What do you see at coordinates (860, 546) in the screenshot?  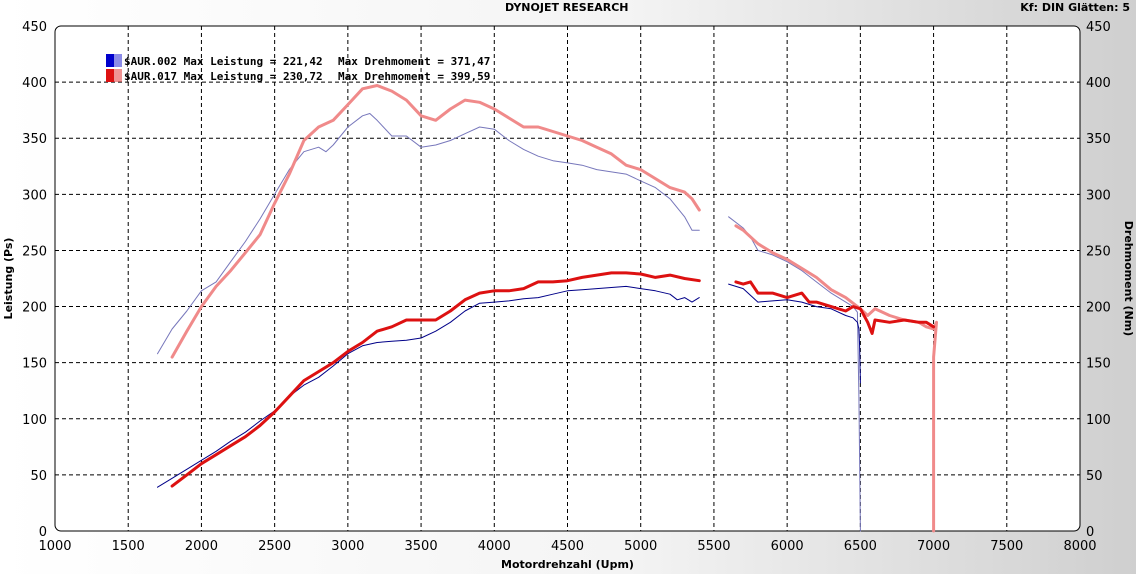 I see `x-tick-label: 6500` at bounding box center [860, 546].